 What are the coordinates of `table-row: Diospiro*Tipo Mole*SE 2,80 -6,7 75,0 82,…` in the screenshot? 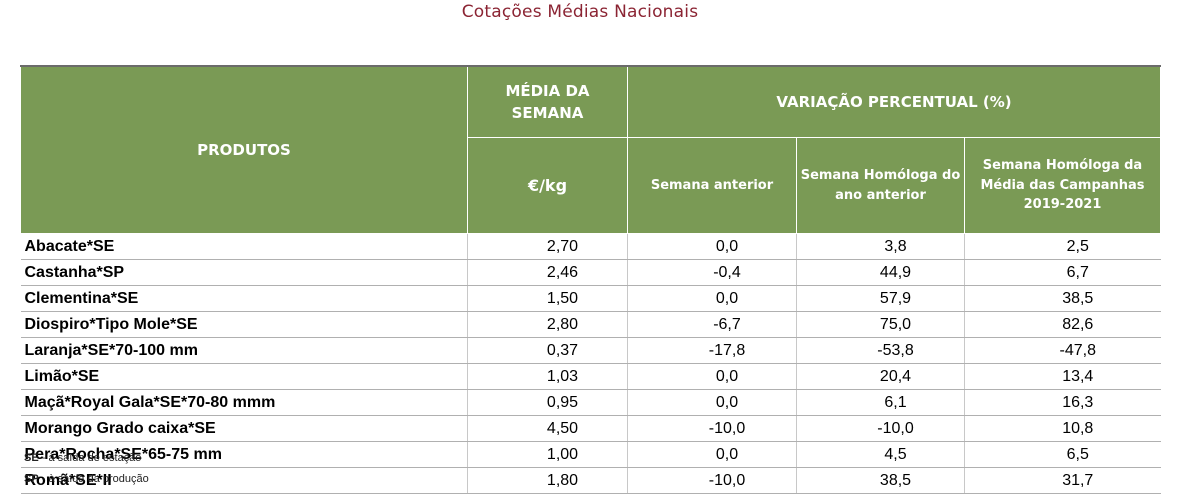 It's located at (590, 324).